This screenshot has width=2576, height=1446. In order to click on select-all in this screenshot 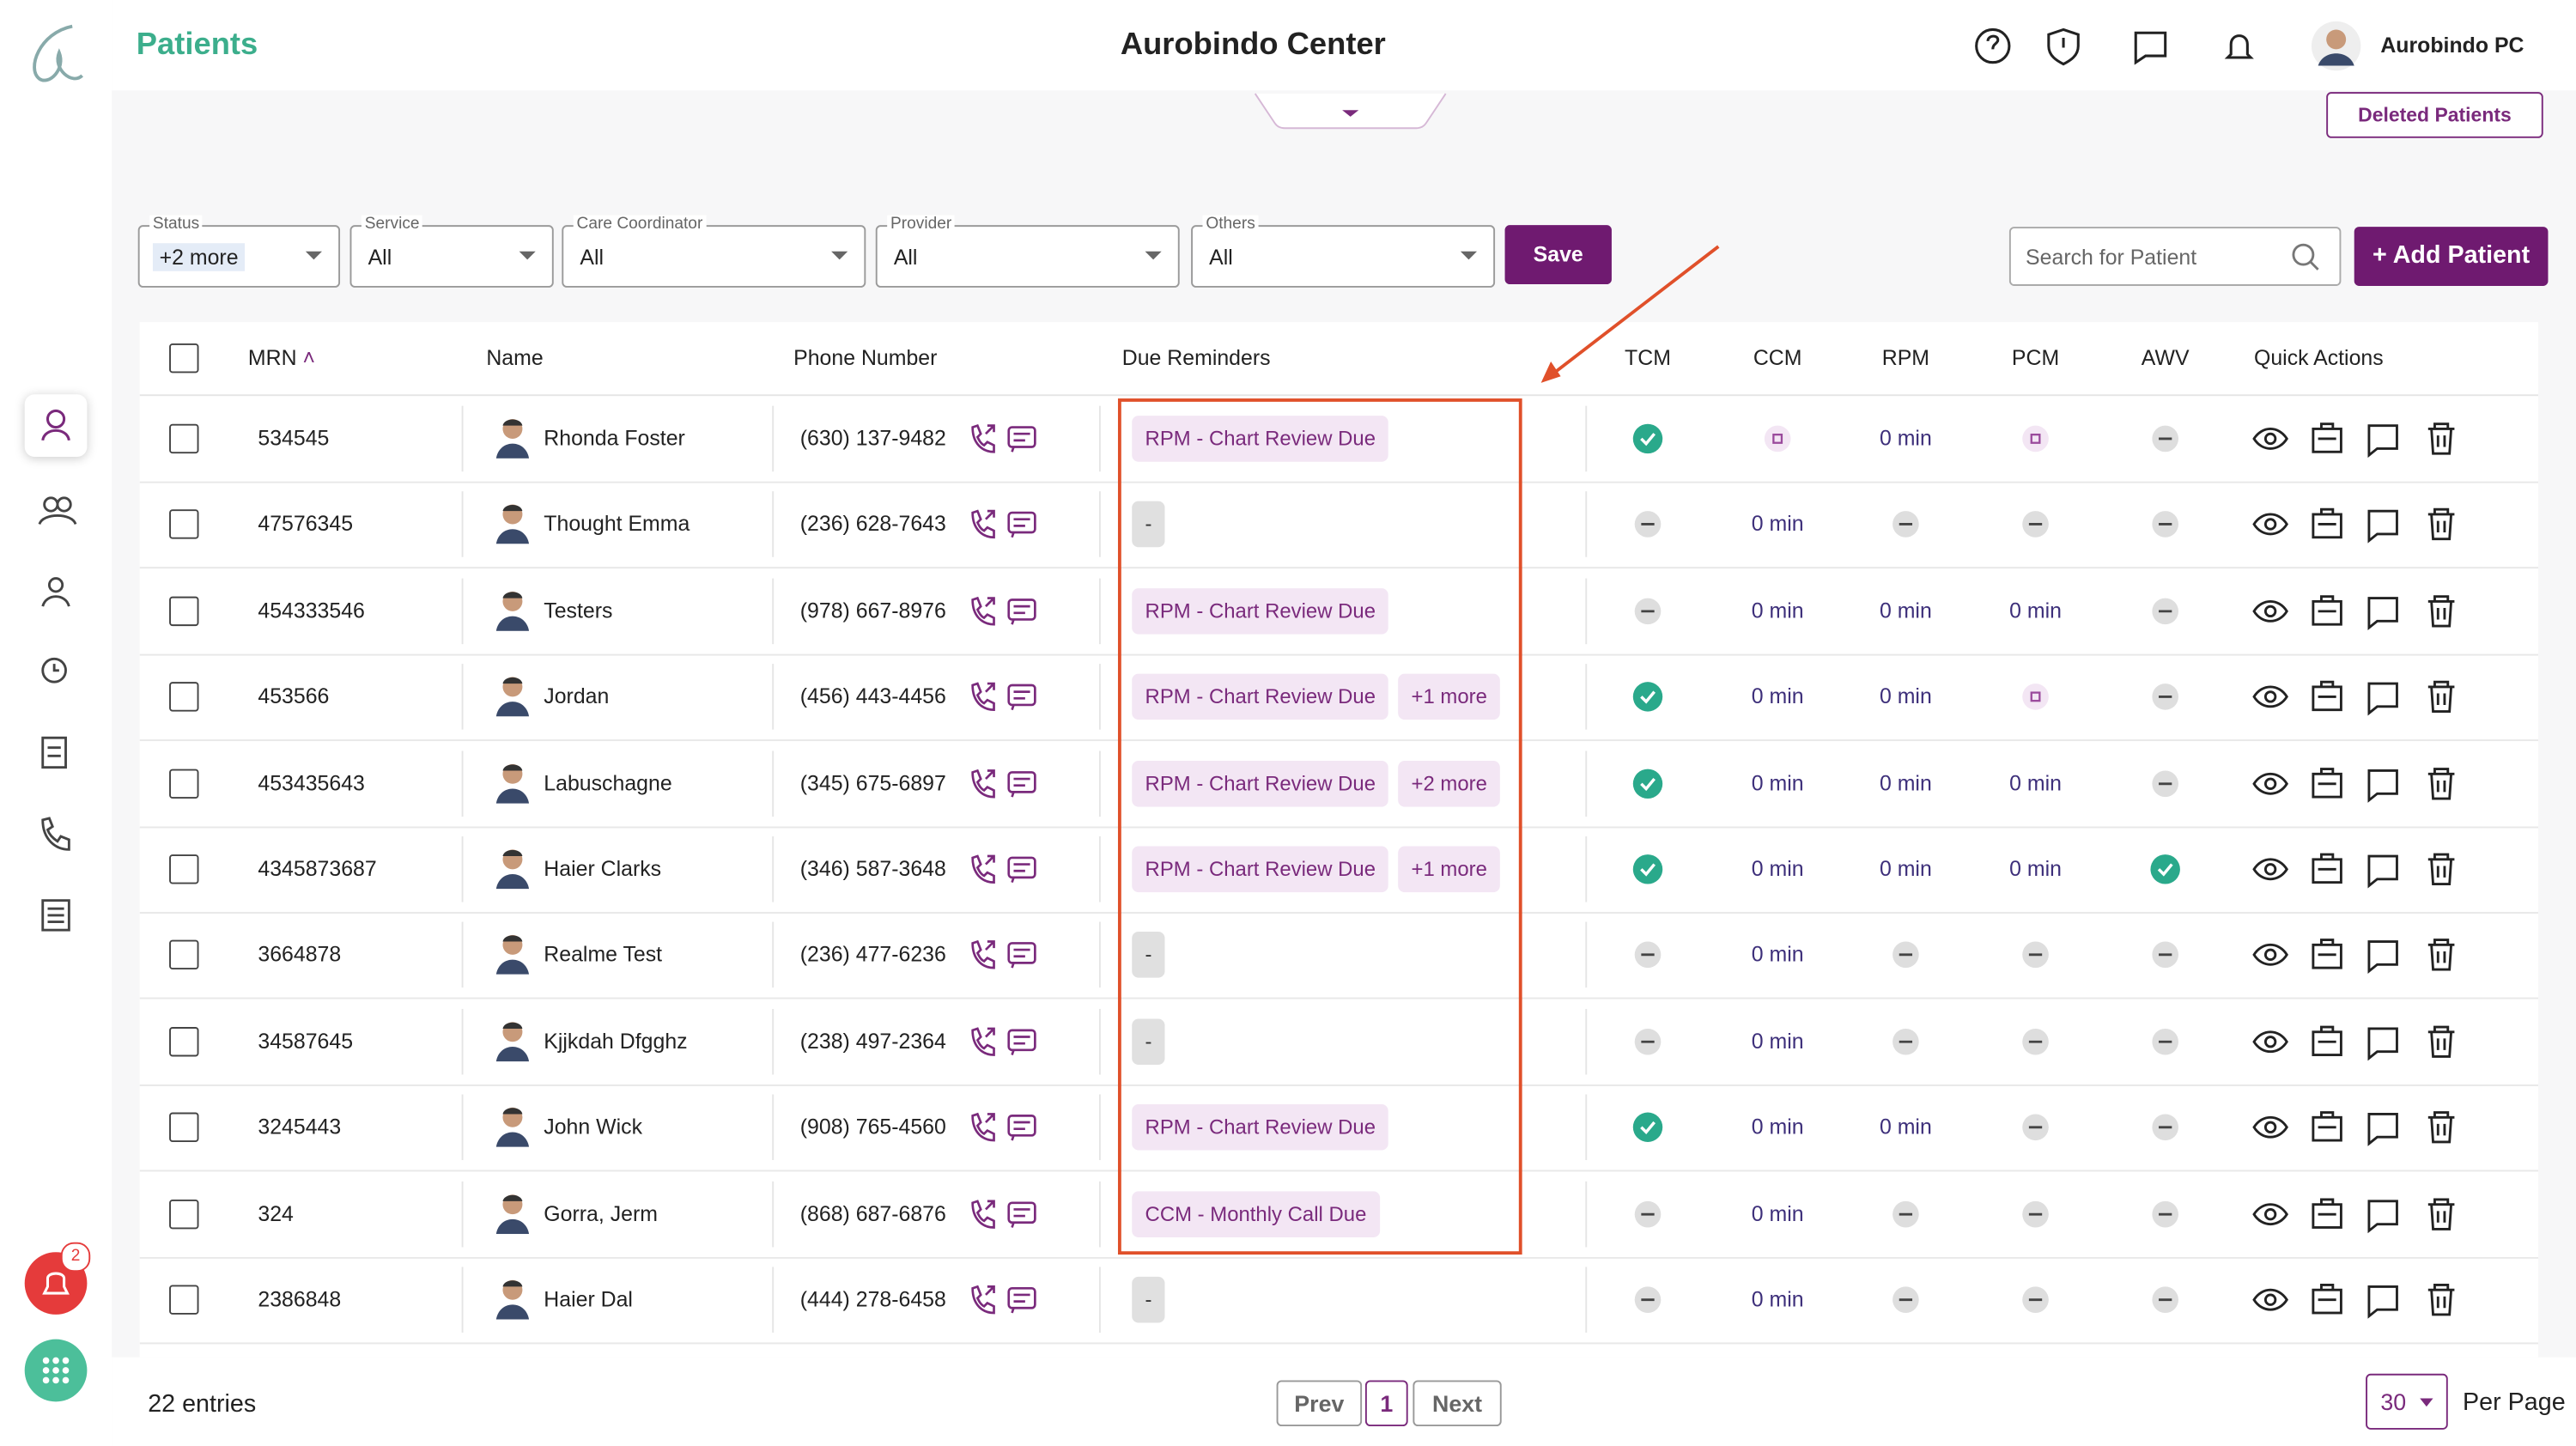, I will do `click(184, 358)`.